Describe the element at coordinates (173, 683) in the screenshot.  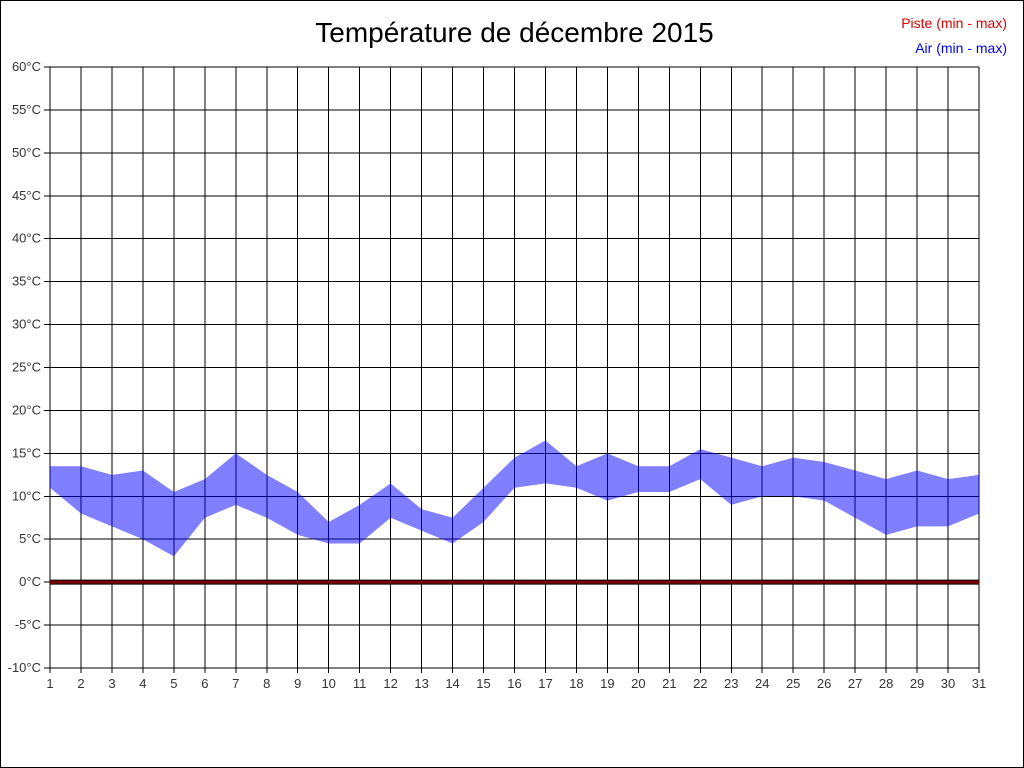
I see `x-tick-label: 5` at that location.